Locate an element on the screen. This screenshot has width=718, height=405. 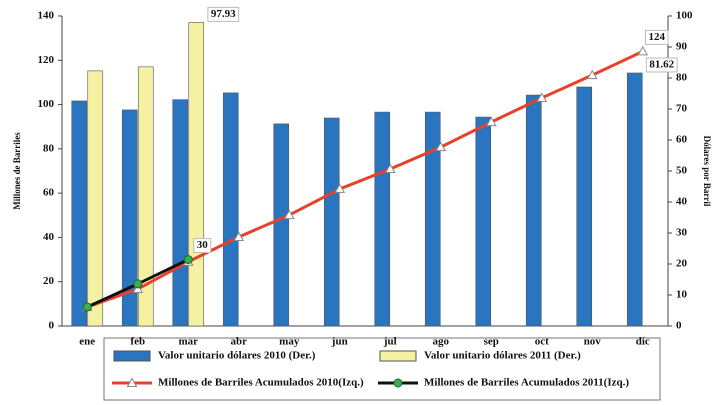
y2-tick-label: 90 is located at coordinates (682, 47).